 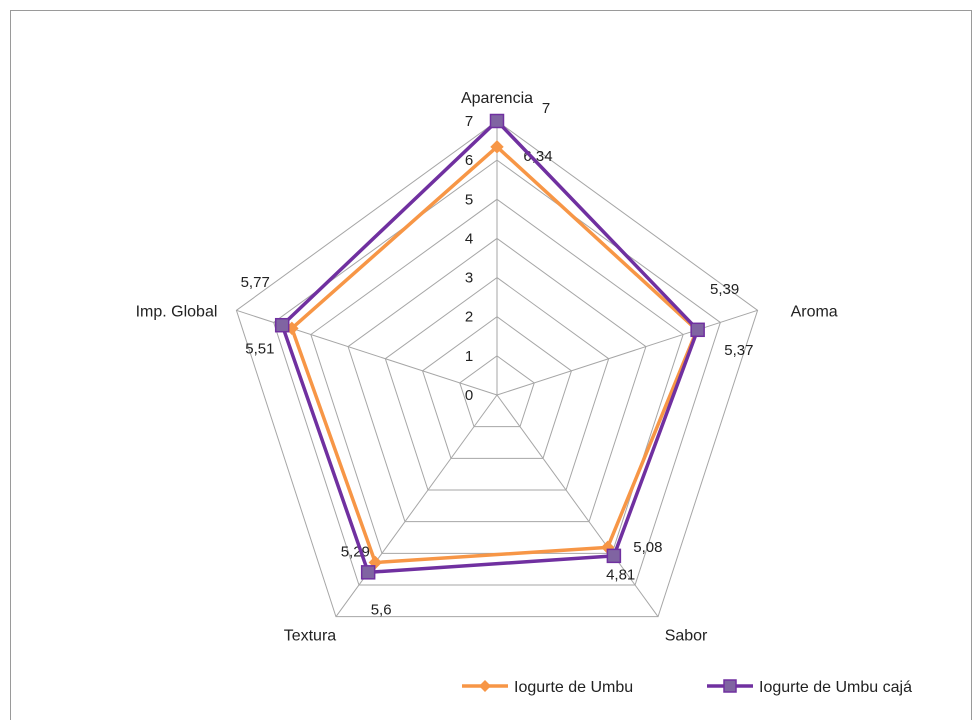 I want to click on tick-label: 7, so click(x=469, y=121).